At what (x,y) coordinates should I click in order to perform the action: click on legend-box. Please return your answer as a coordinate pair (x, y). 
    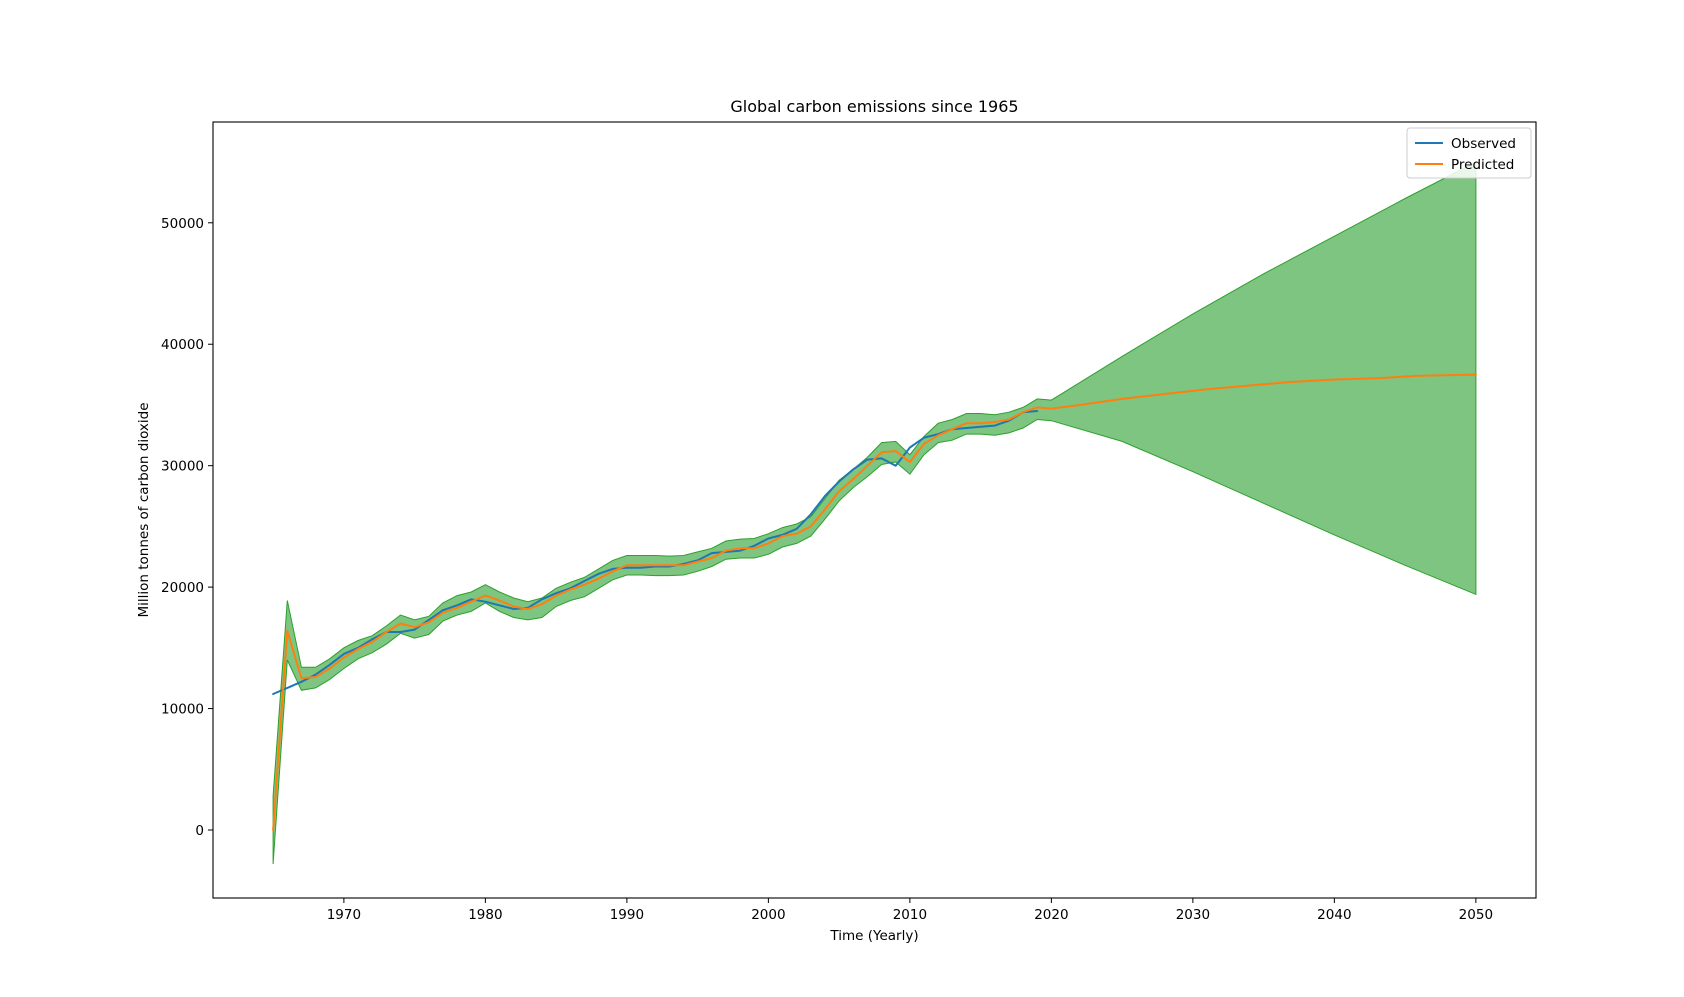
    Looking at the image, I should click on (1469, 153).